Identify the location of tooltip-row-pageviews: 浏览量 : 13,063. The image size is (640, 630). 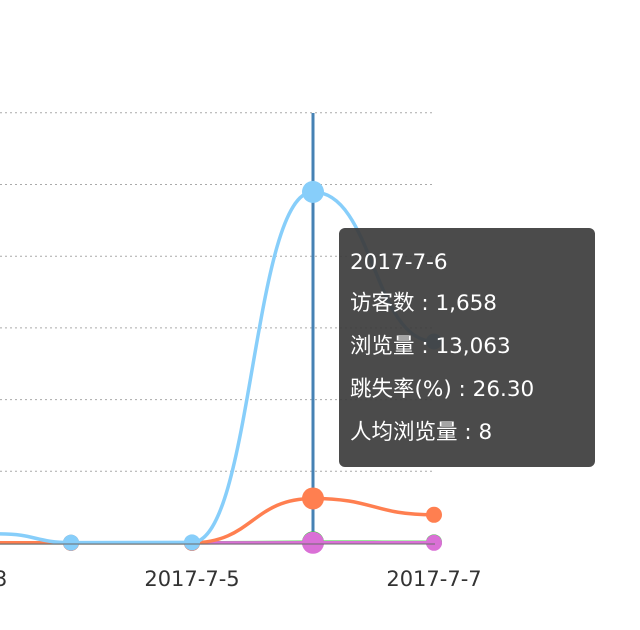
(430, 346).